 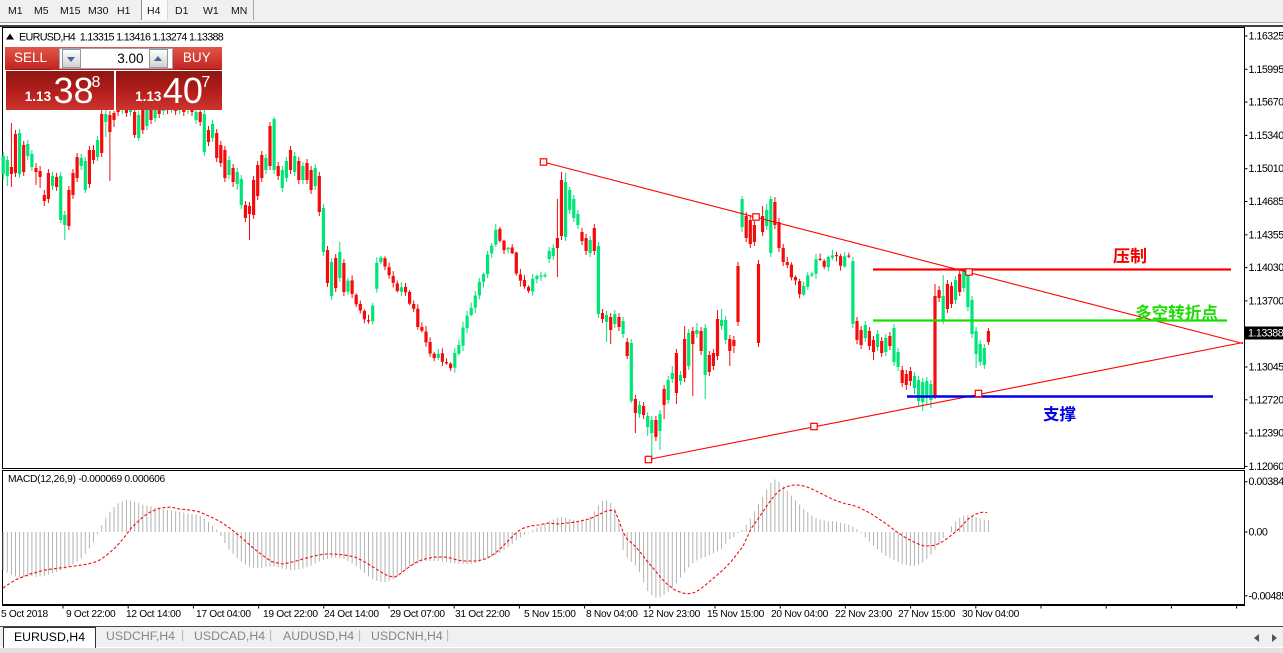 What do you see at coordinates (24, 614) in the screenshot?
I see `svg-text: 5 Oct 2018` at bounding box center [24, 614].